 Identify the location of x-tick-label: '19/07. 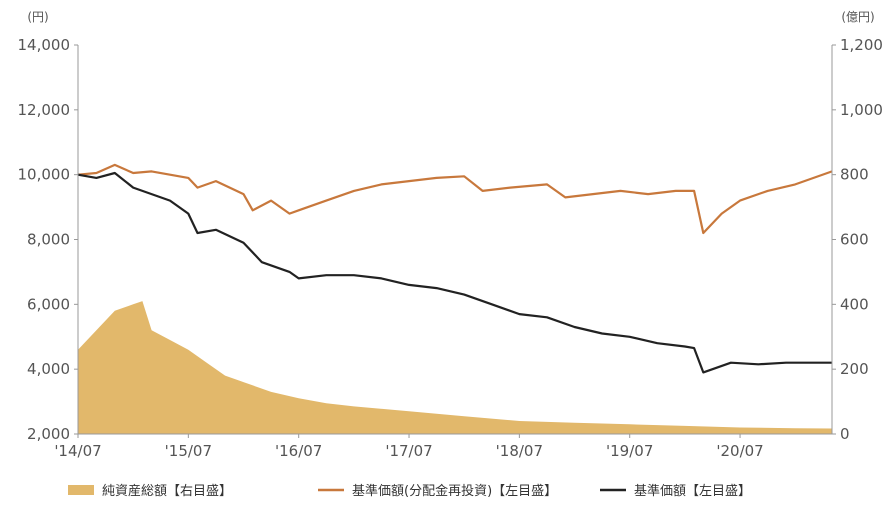
(629, 451).